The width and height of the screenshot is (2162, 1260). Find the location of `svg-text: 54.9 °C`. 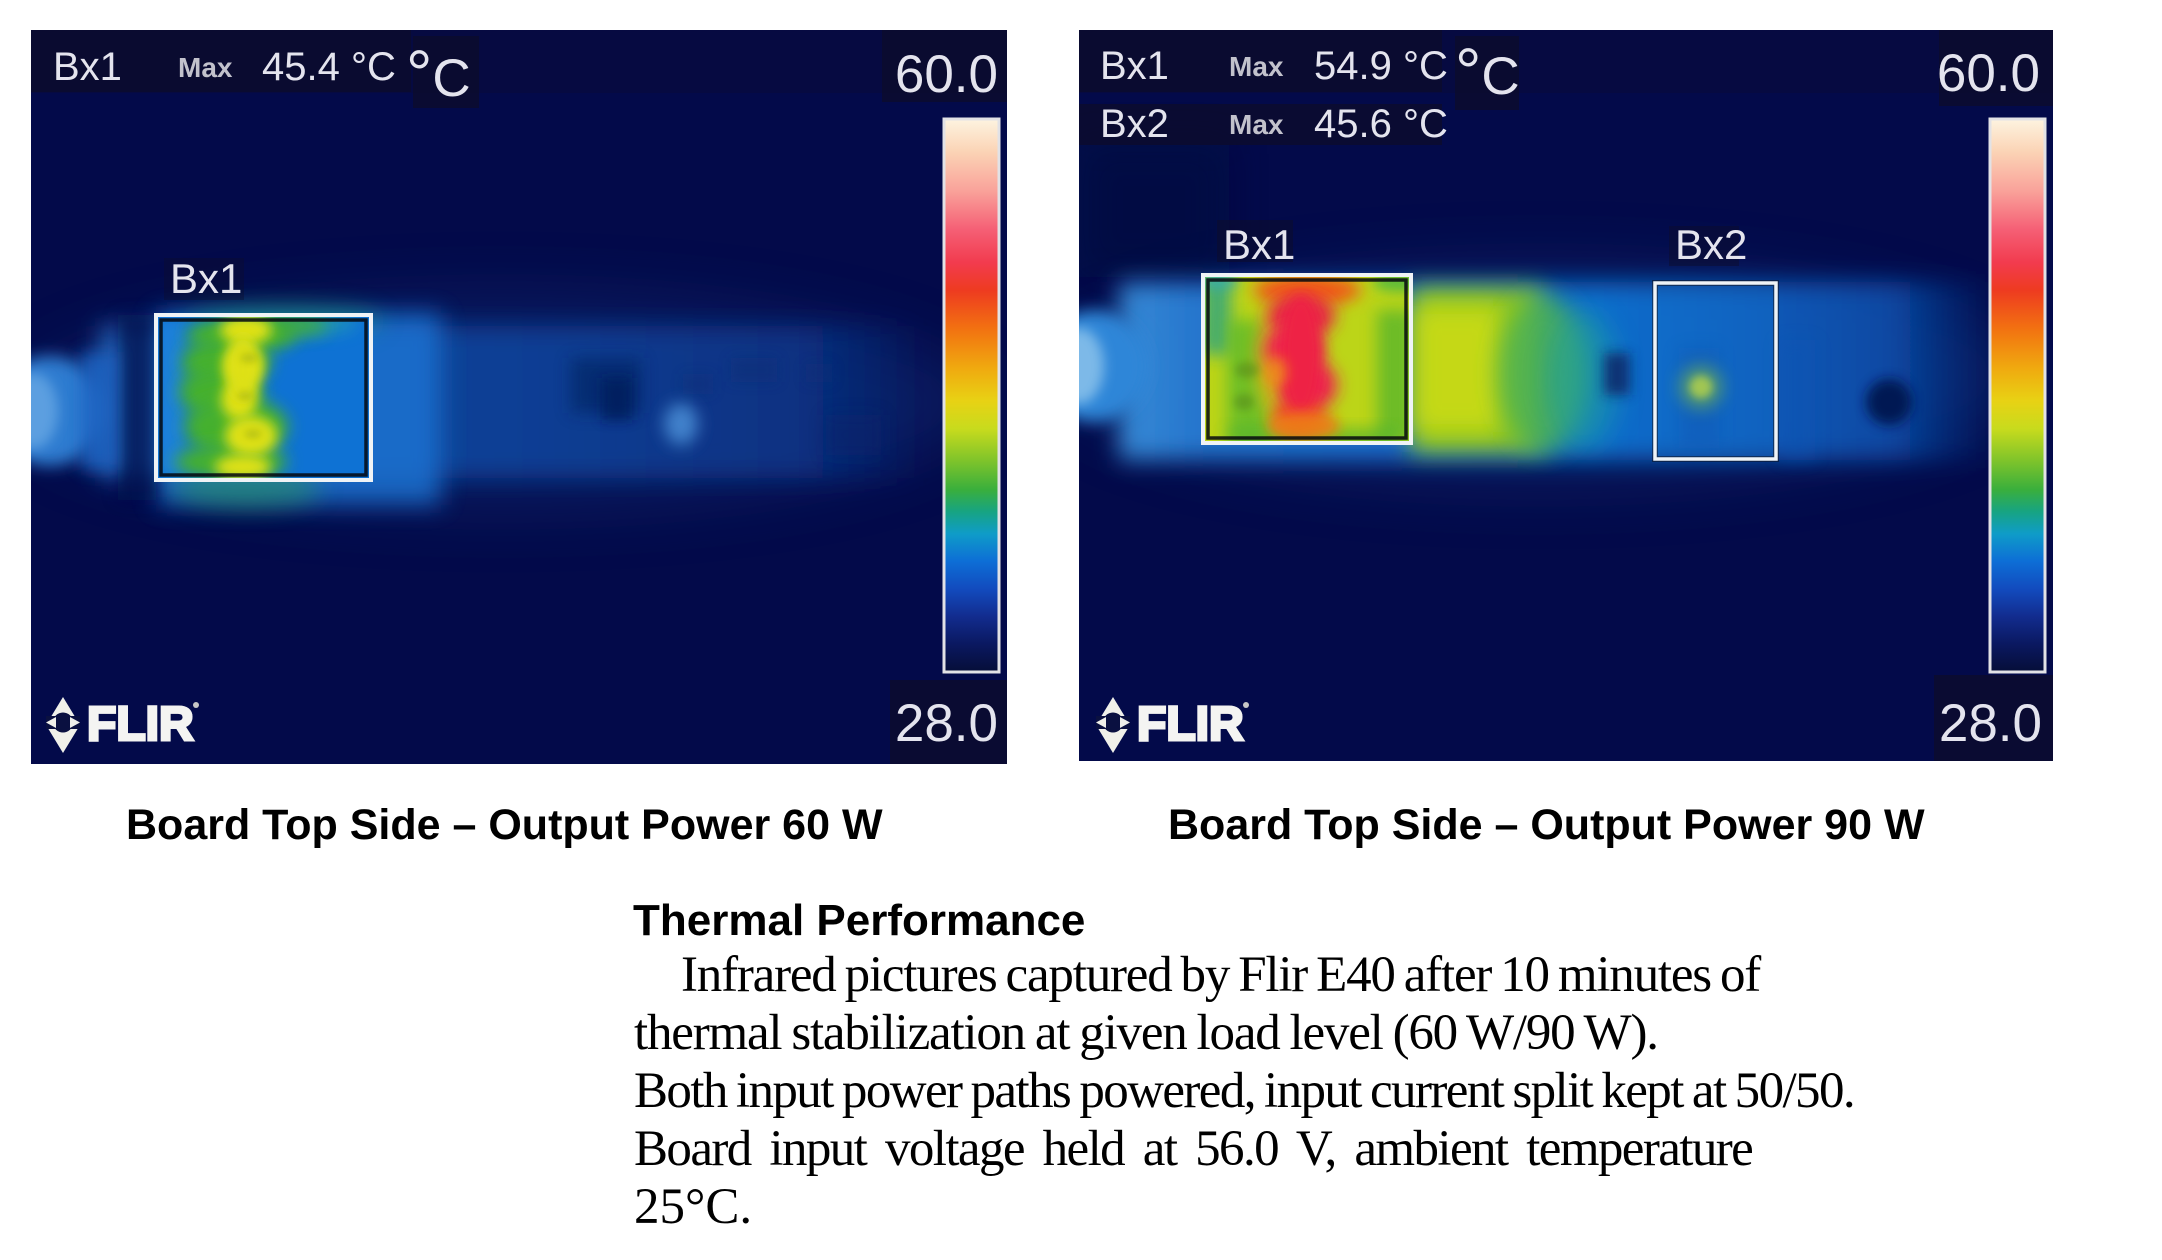

svg-text: 54.9 °C is located at coordinates (1381, 66).